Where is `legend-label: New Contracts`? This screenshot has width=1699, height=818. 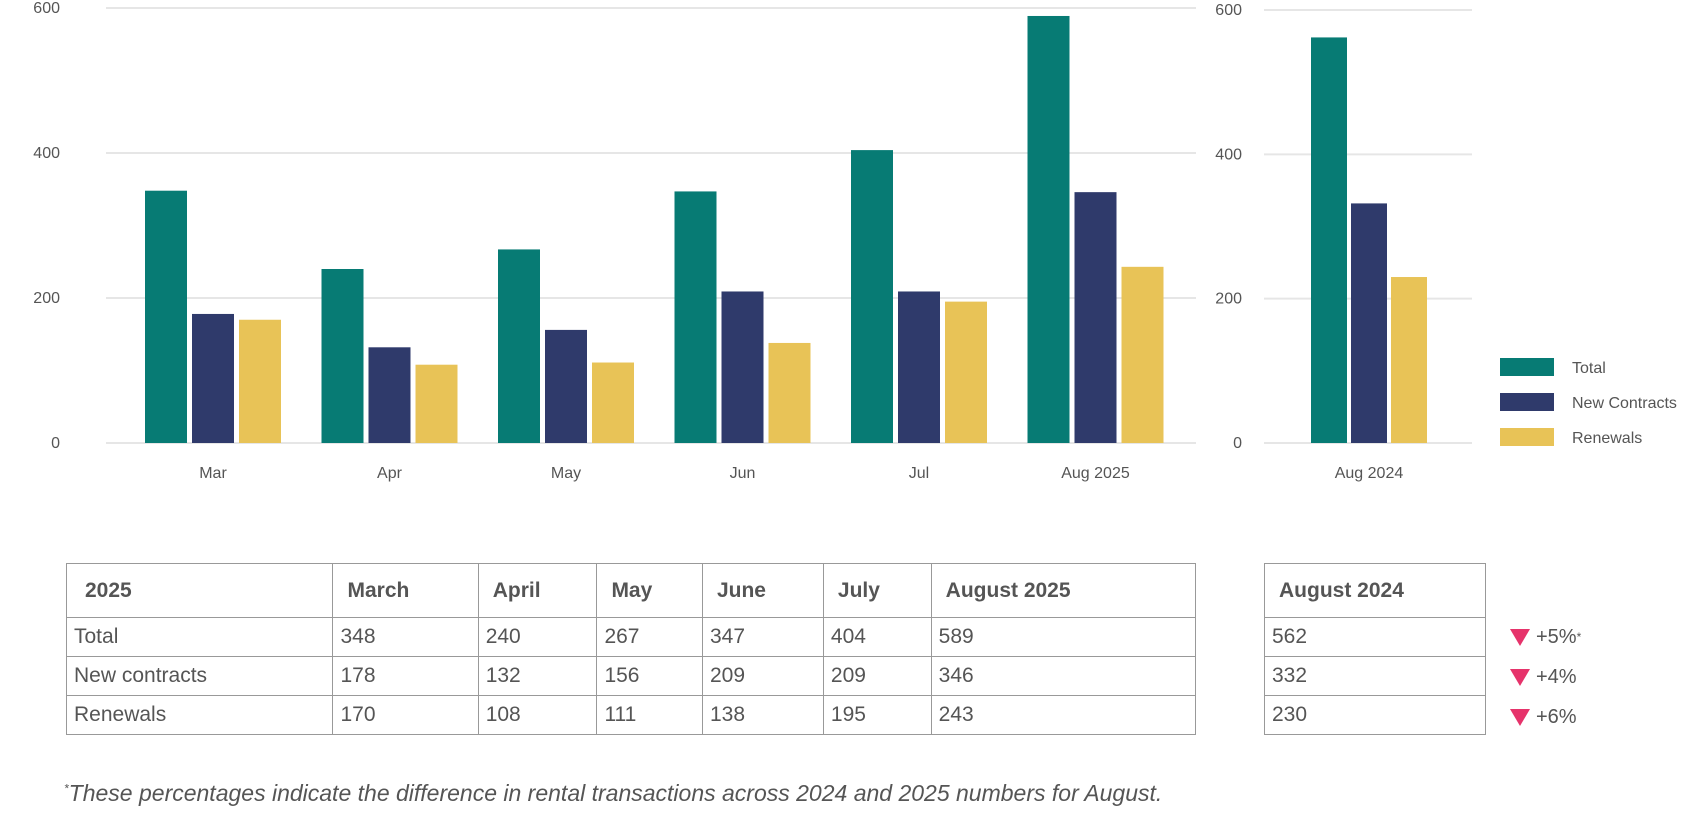 legend-label: New Contracts is located at coordinates (1624, 403).